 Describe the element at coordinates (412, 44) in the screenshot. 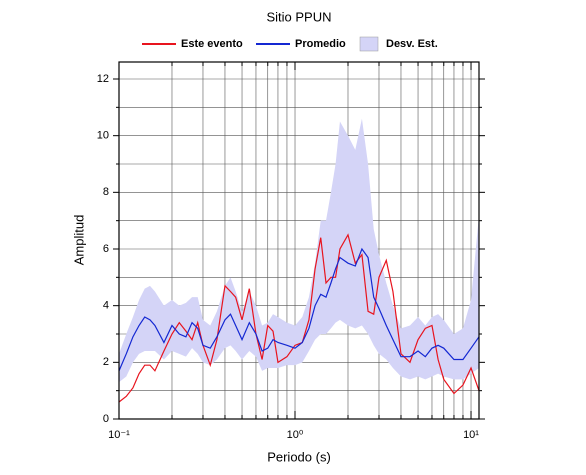

I see `legend-label: Desv. Est.` at that location.